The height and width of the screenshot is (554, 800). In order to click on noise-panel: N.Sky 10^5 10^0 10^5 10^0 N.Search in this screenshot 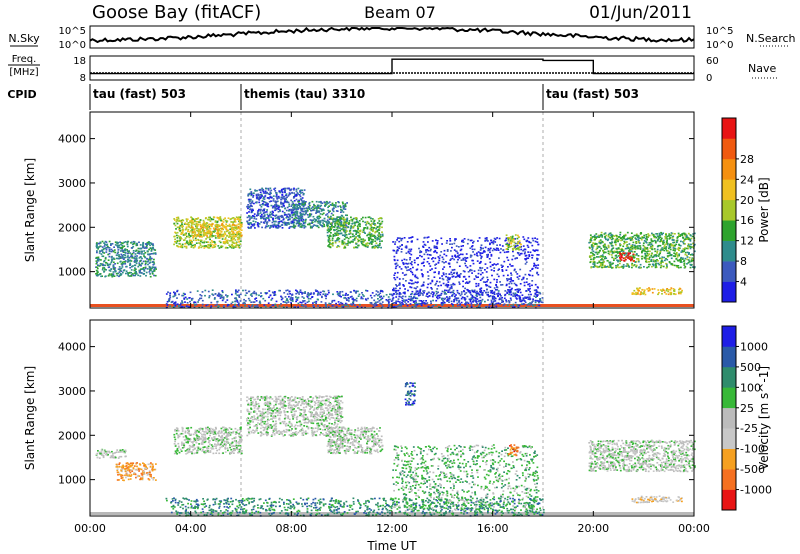, I will do `click(402, 38)`.